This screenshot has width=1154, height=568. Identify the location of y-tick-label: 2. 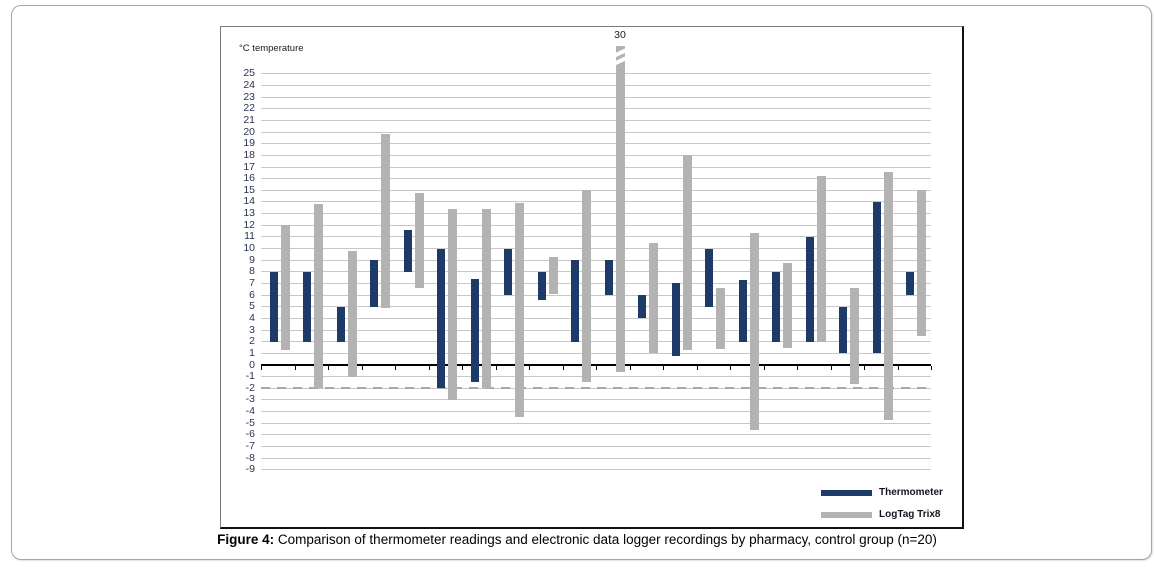
(252, 341).